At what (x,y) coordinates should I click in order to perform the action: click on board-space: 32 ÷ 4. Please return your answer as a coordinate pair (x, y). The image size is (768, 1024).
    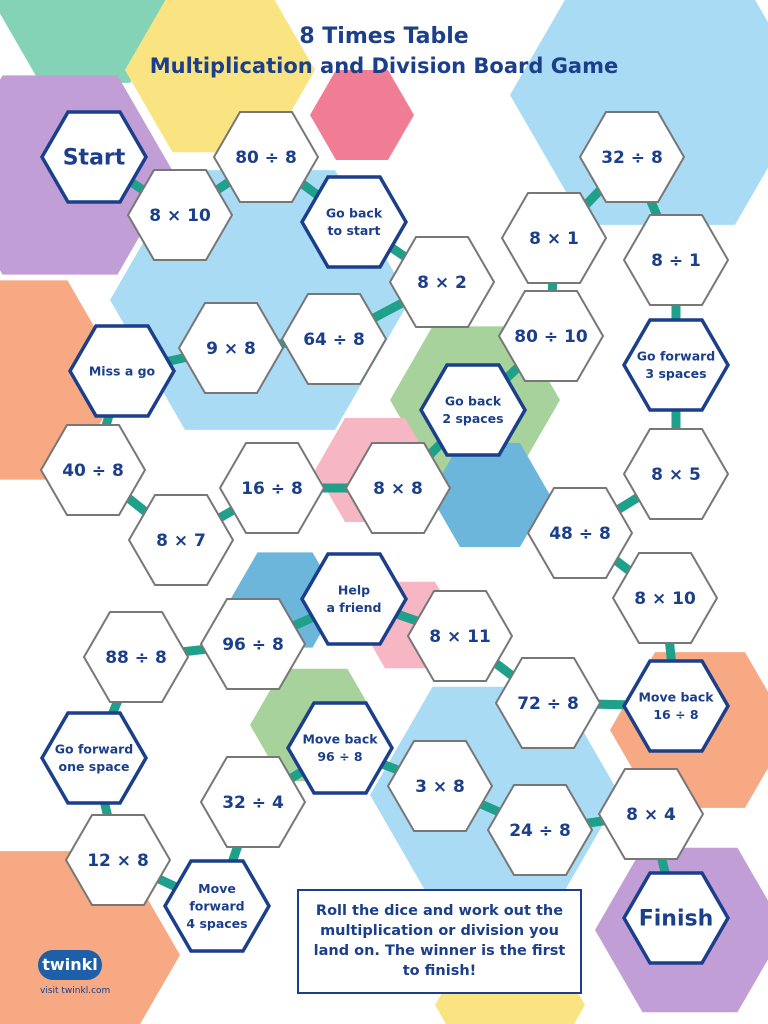
    Looking at the image, I should click on (253, 802).